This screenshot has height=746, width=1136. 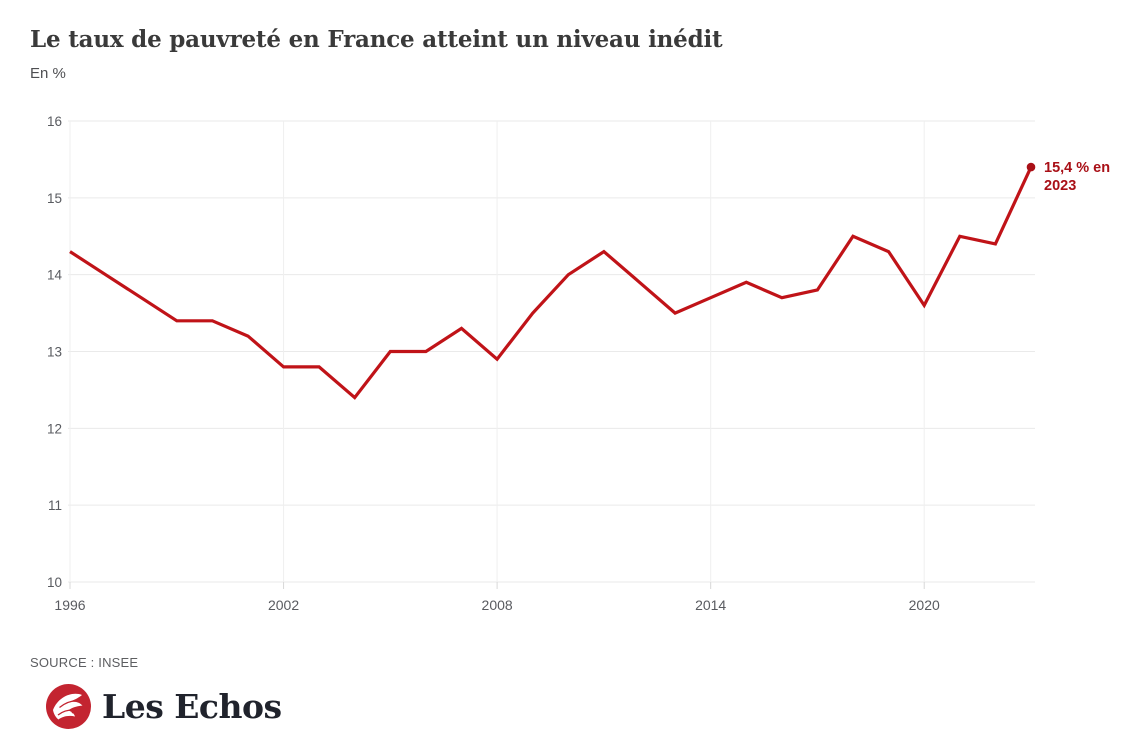 I want to click on lesechos-logo: Les Echos, so click(x=164, y=706).